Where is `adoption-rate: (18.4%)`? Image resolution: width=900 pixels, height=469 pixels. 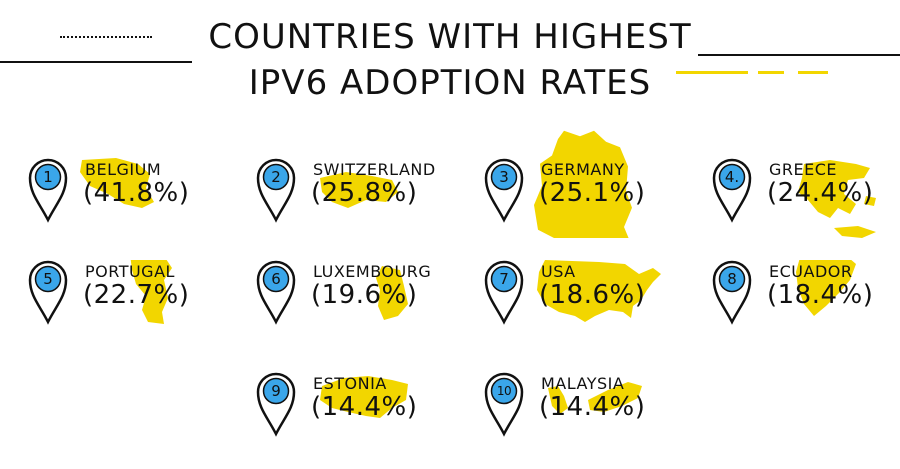 adoption-rate: (18.4%) is located at coordinates (820, 295).